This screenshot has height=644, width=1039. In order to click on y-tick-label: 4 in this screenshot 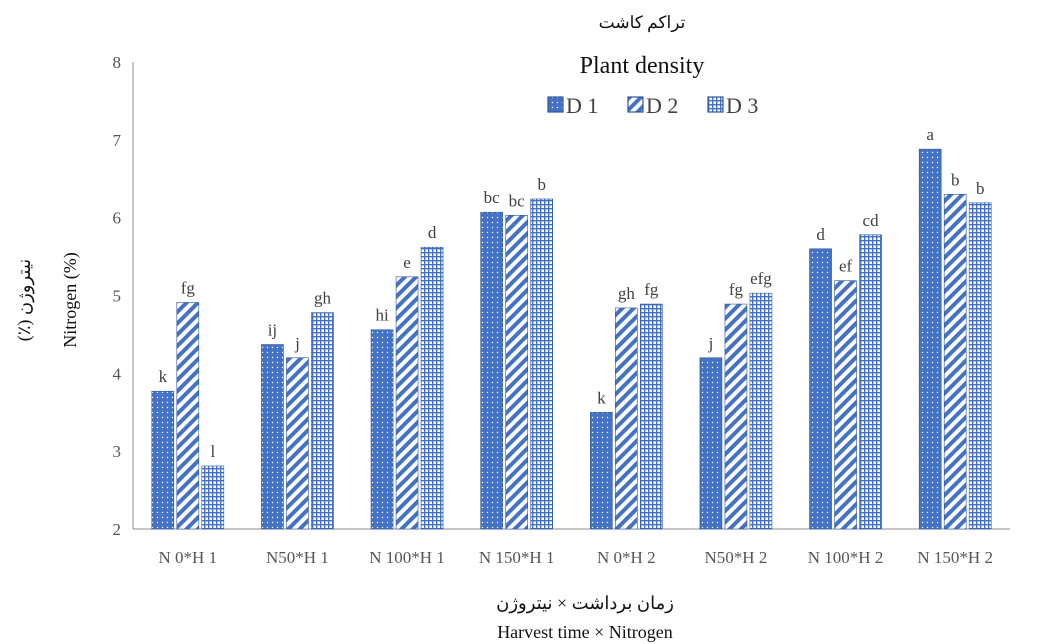, I will do `click(117, 373)`.